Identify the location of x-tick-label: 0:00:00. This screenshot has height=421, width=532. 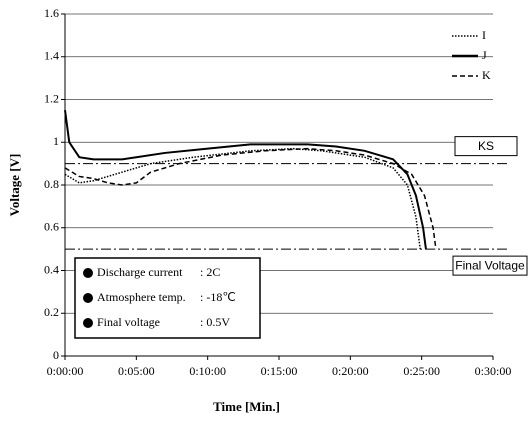
(65, 371).